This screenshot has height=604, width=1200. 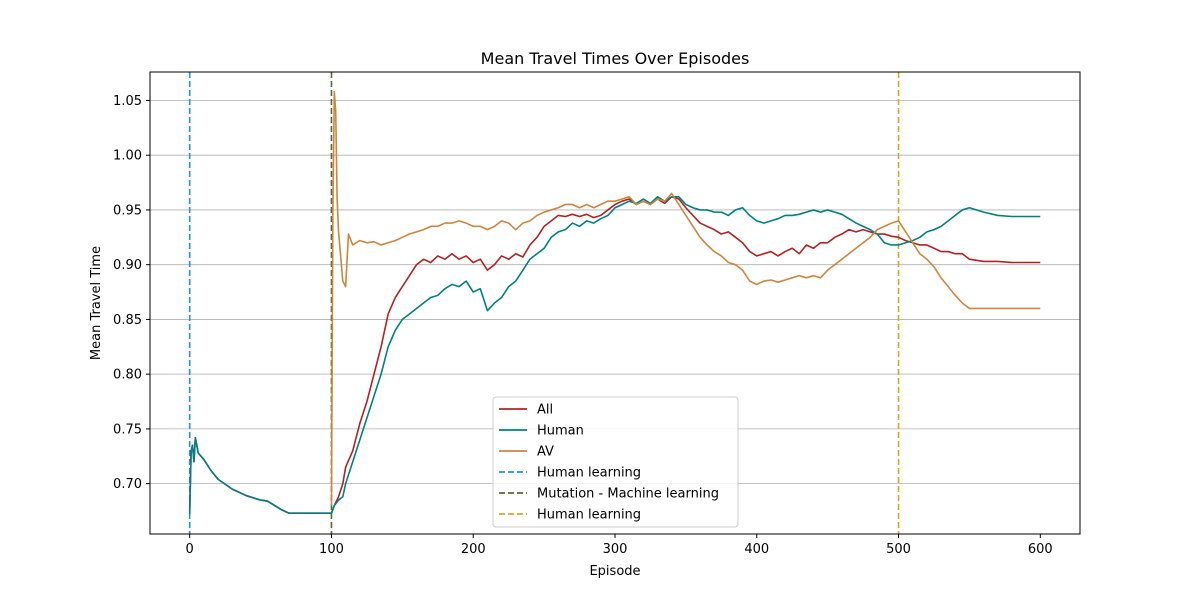 I want to click on legend-label-3: Human learning, so click(x=589, y=473).